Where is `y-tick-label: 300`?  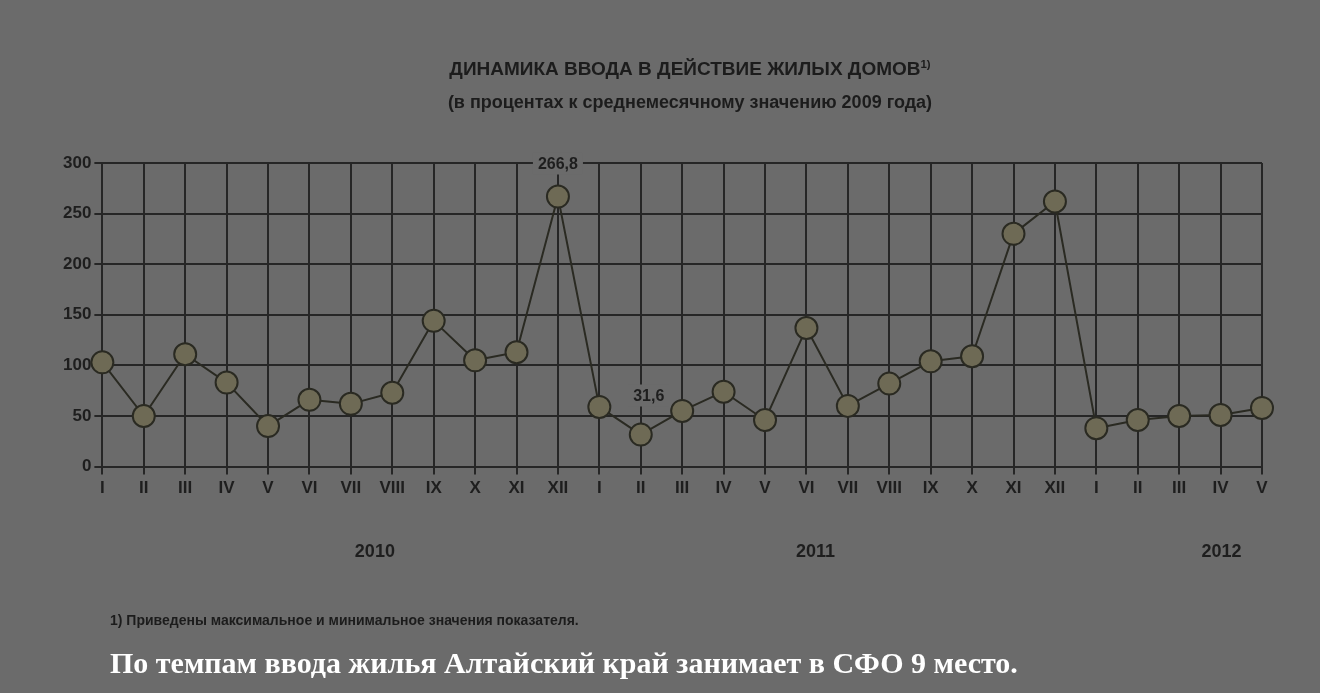
y-tick-label: 300 is located at coordinates (77, 162).